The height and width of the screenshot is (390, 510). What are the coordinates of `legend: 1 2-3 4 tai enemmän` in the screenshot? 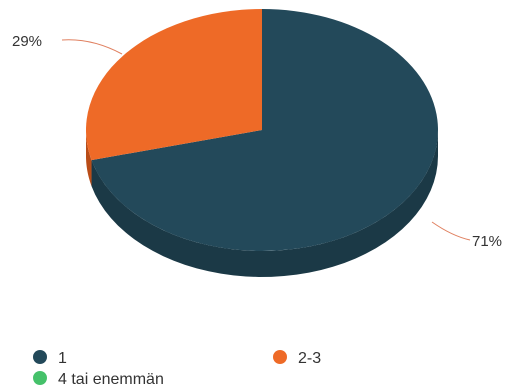 It's located at (177, 369).